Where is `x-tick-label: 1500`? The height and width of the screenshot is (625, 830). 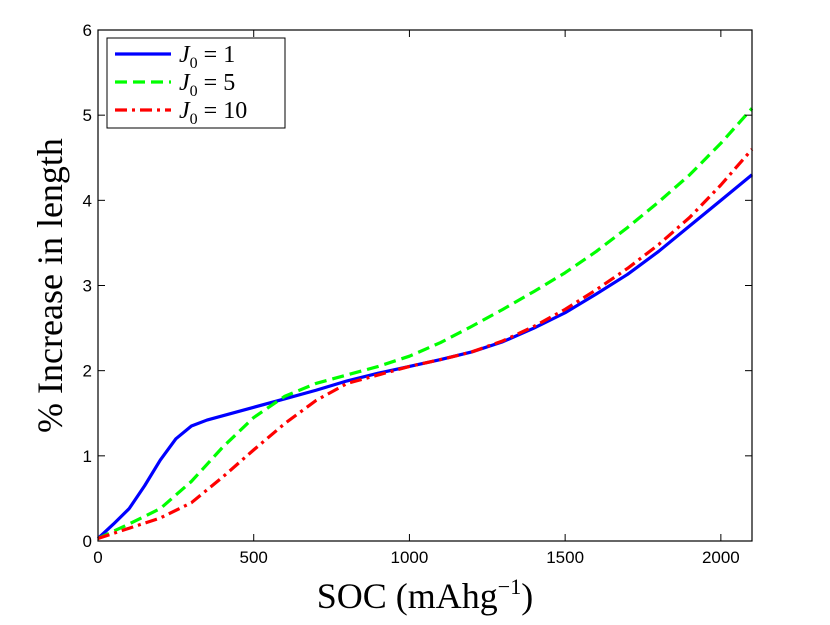
x-tick-label: 1500 is located at coordinates (565, 557).